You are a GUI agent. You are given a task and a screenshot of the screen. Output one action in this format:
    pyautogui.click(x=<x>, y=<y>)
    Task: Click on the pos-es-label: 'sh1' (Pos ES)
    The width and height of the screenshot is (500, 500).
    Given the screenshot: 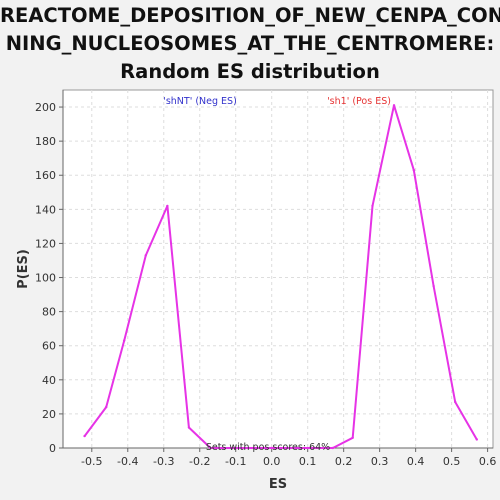 What is the action you would take?
    pyautogui.click(x=359, y=101)
    